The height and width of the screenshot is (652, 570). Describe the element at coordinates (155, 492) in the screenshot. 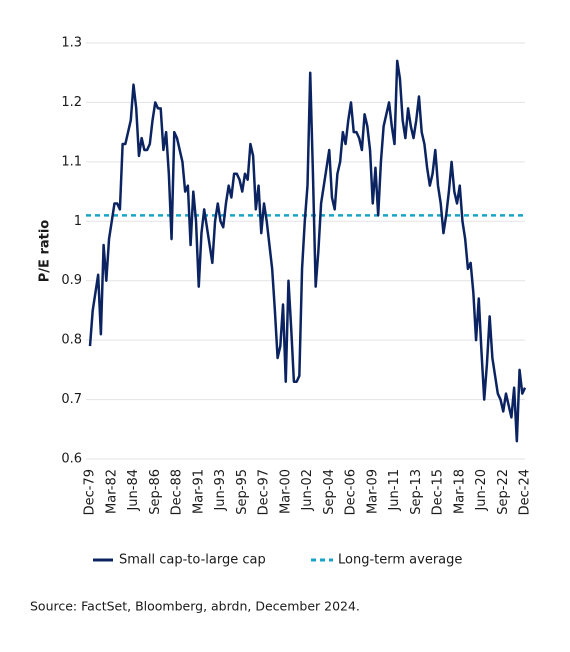

I see `x-tick-label: Sep-86` at that location.